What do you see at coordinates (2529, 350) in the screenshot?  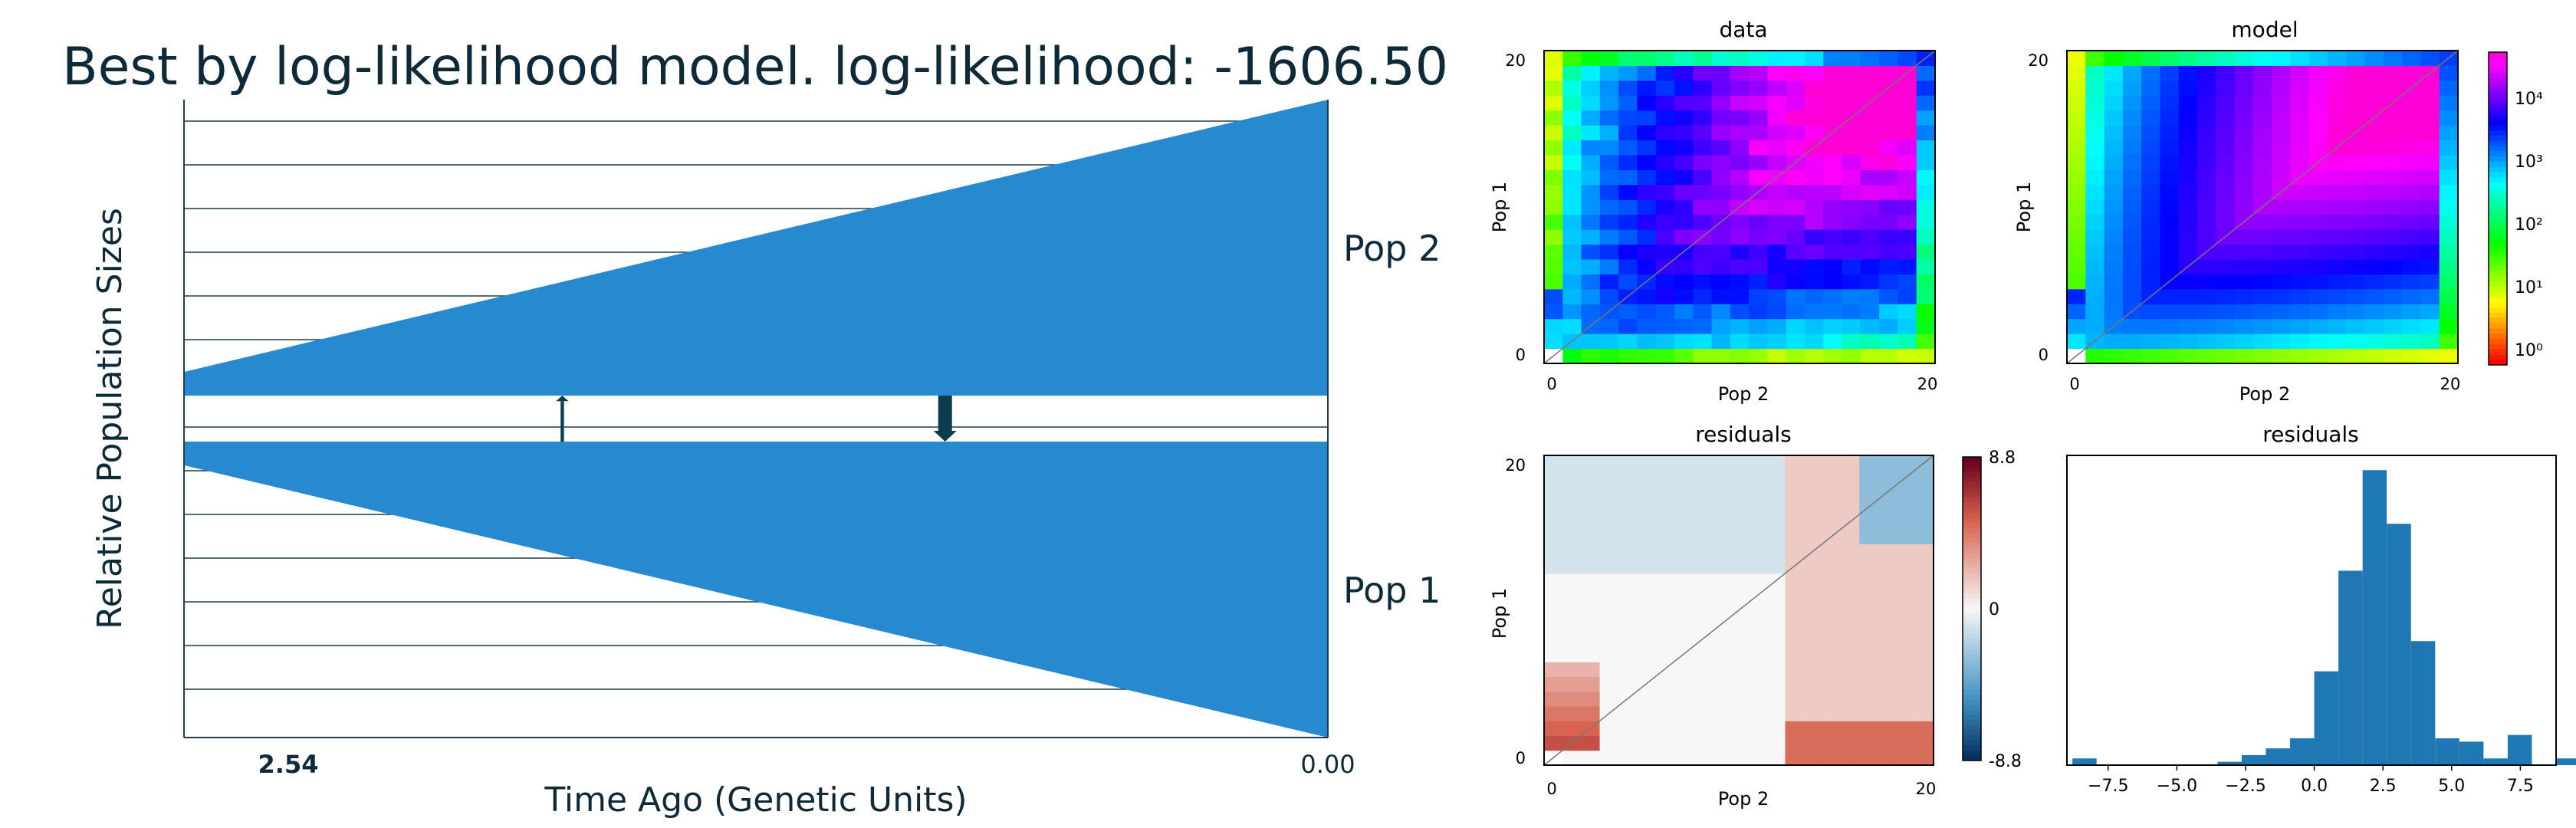 I see `model-colorbar-tick-label: 10⁰` at bounding box center [2529, 350].